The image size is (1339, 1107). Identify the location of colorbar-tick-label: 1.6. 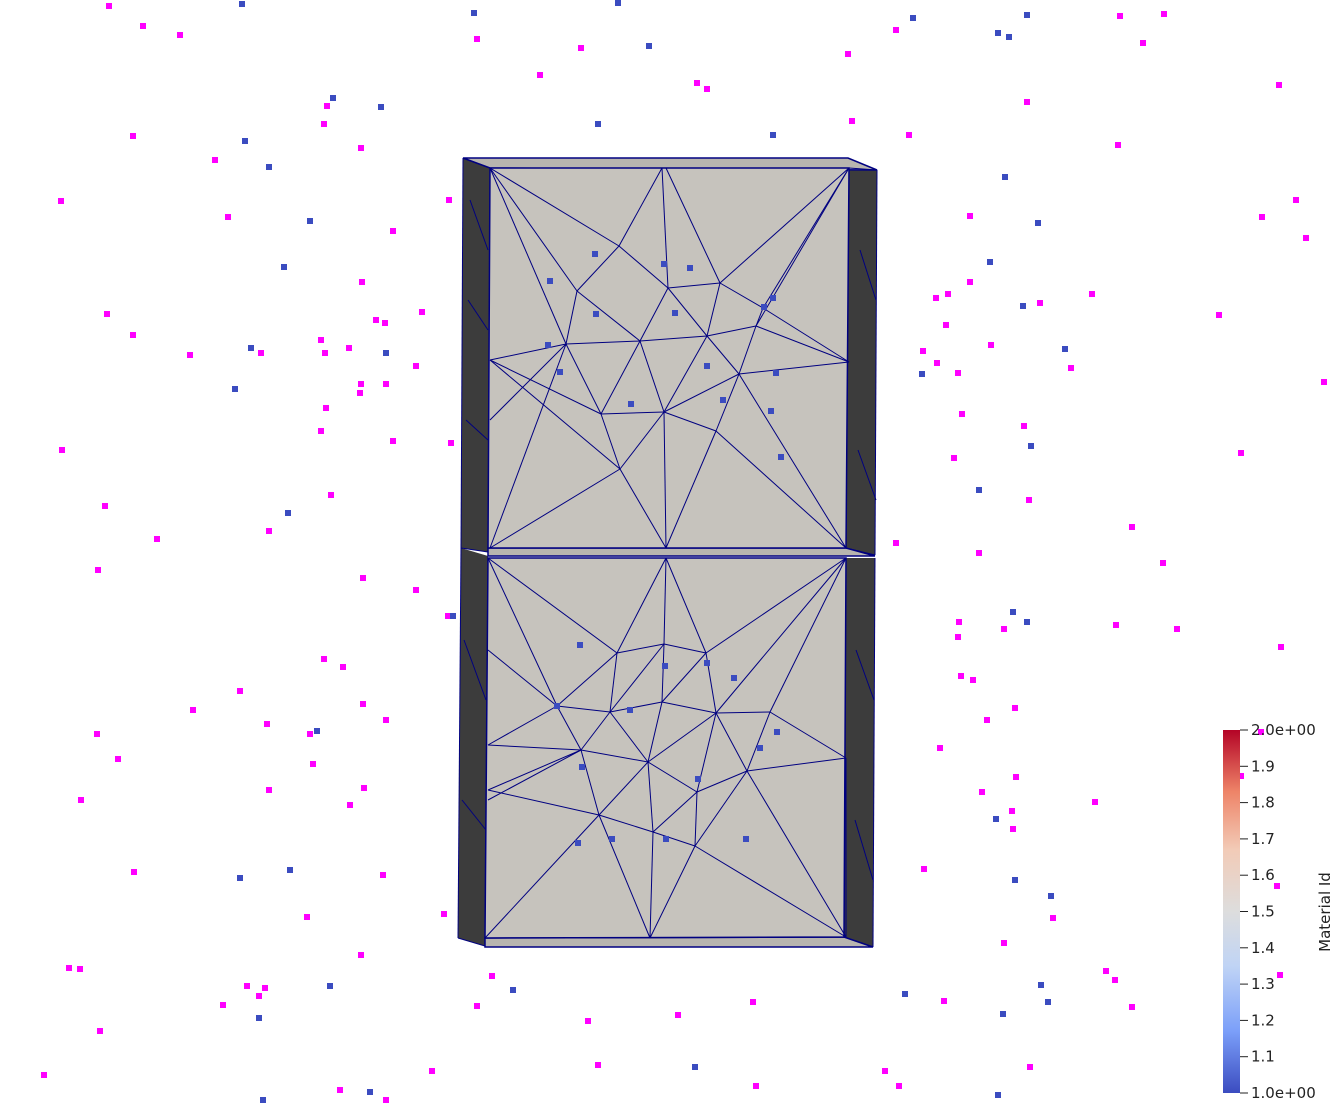
(1263, 875).